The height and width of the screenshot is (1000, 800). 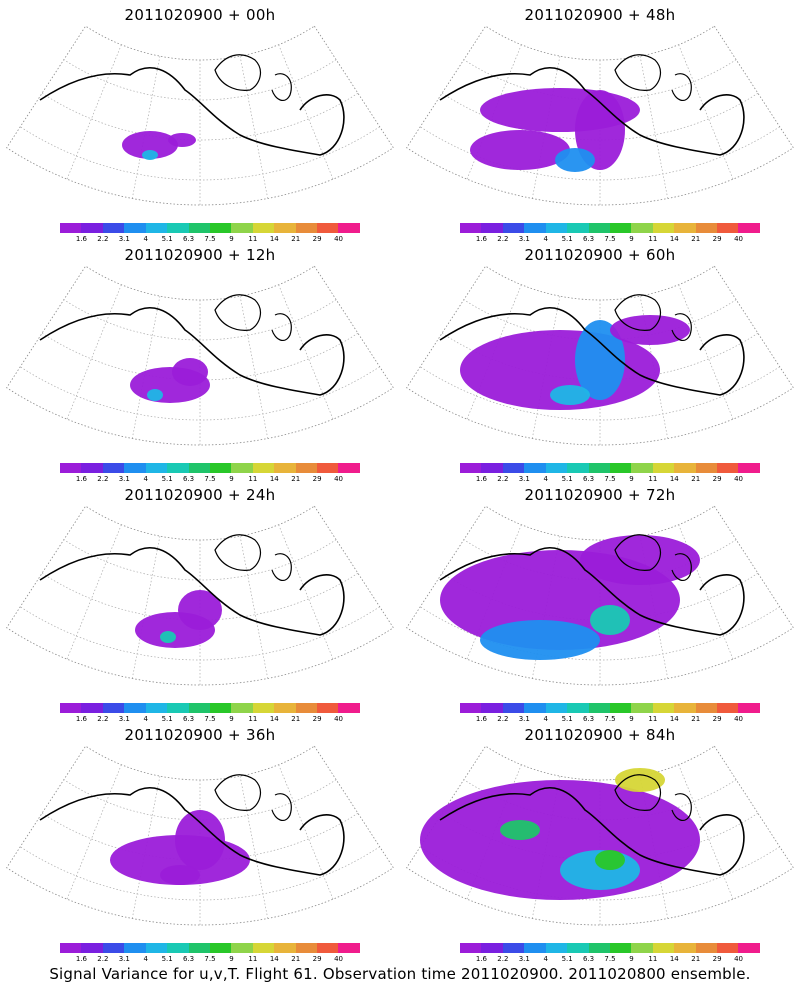 I want to click on colorbar-tick-label: 3.1, so click(x=524, y=719).